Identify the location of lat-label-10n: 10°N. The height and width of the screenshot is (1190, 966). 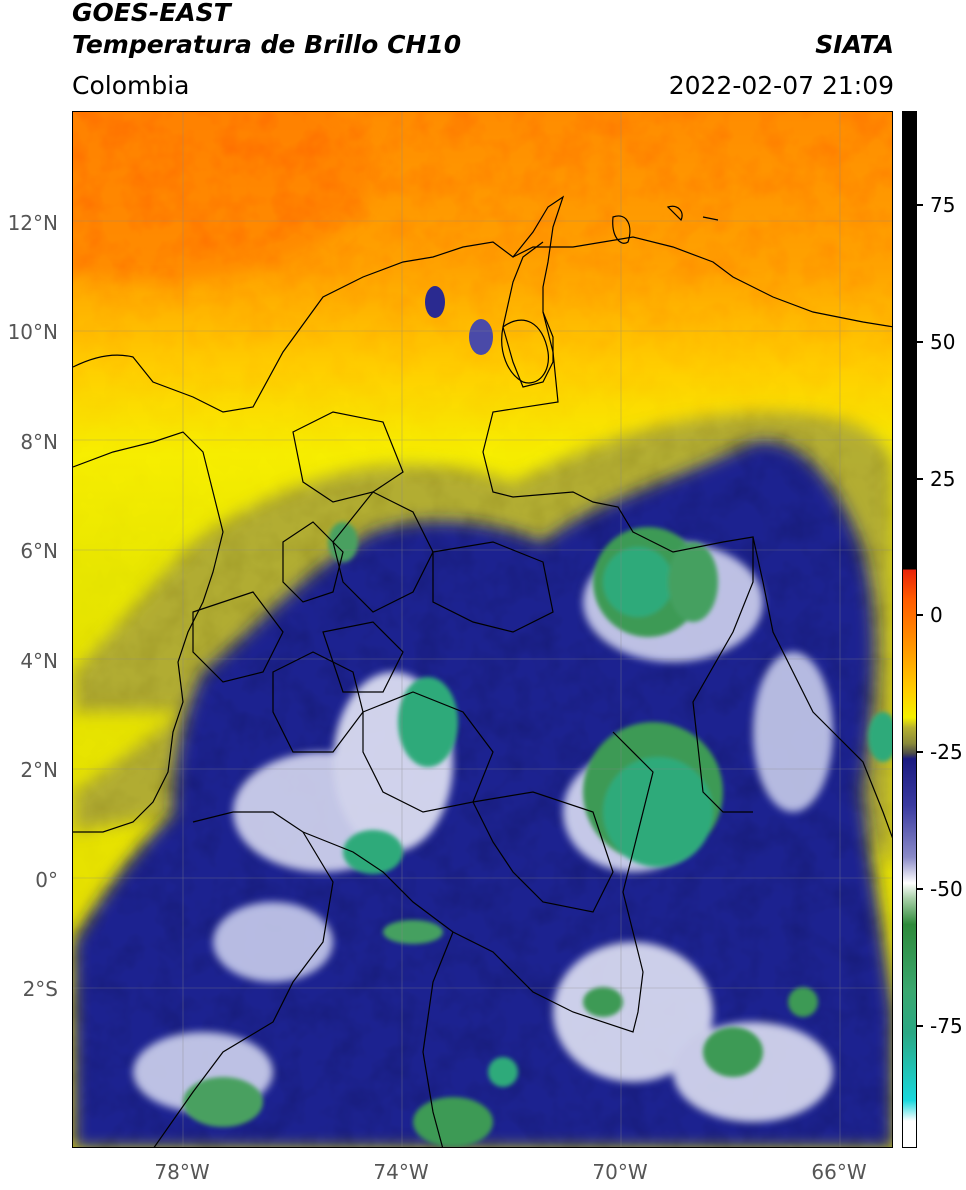
(32, 332).